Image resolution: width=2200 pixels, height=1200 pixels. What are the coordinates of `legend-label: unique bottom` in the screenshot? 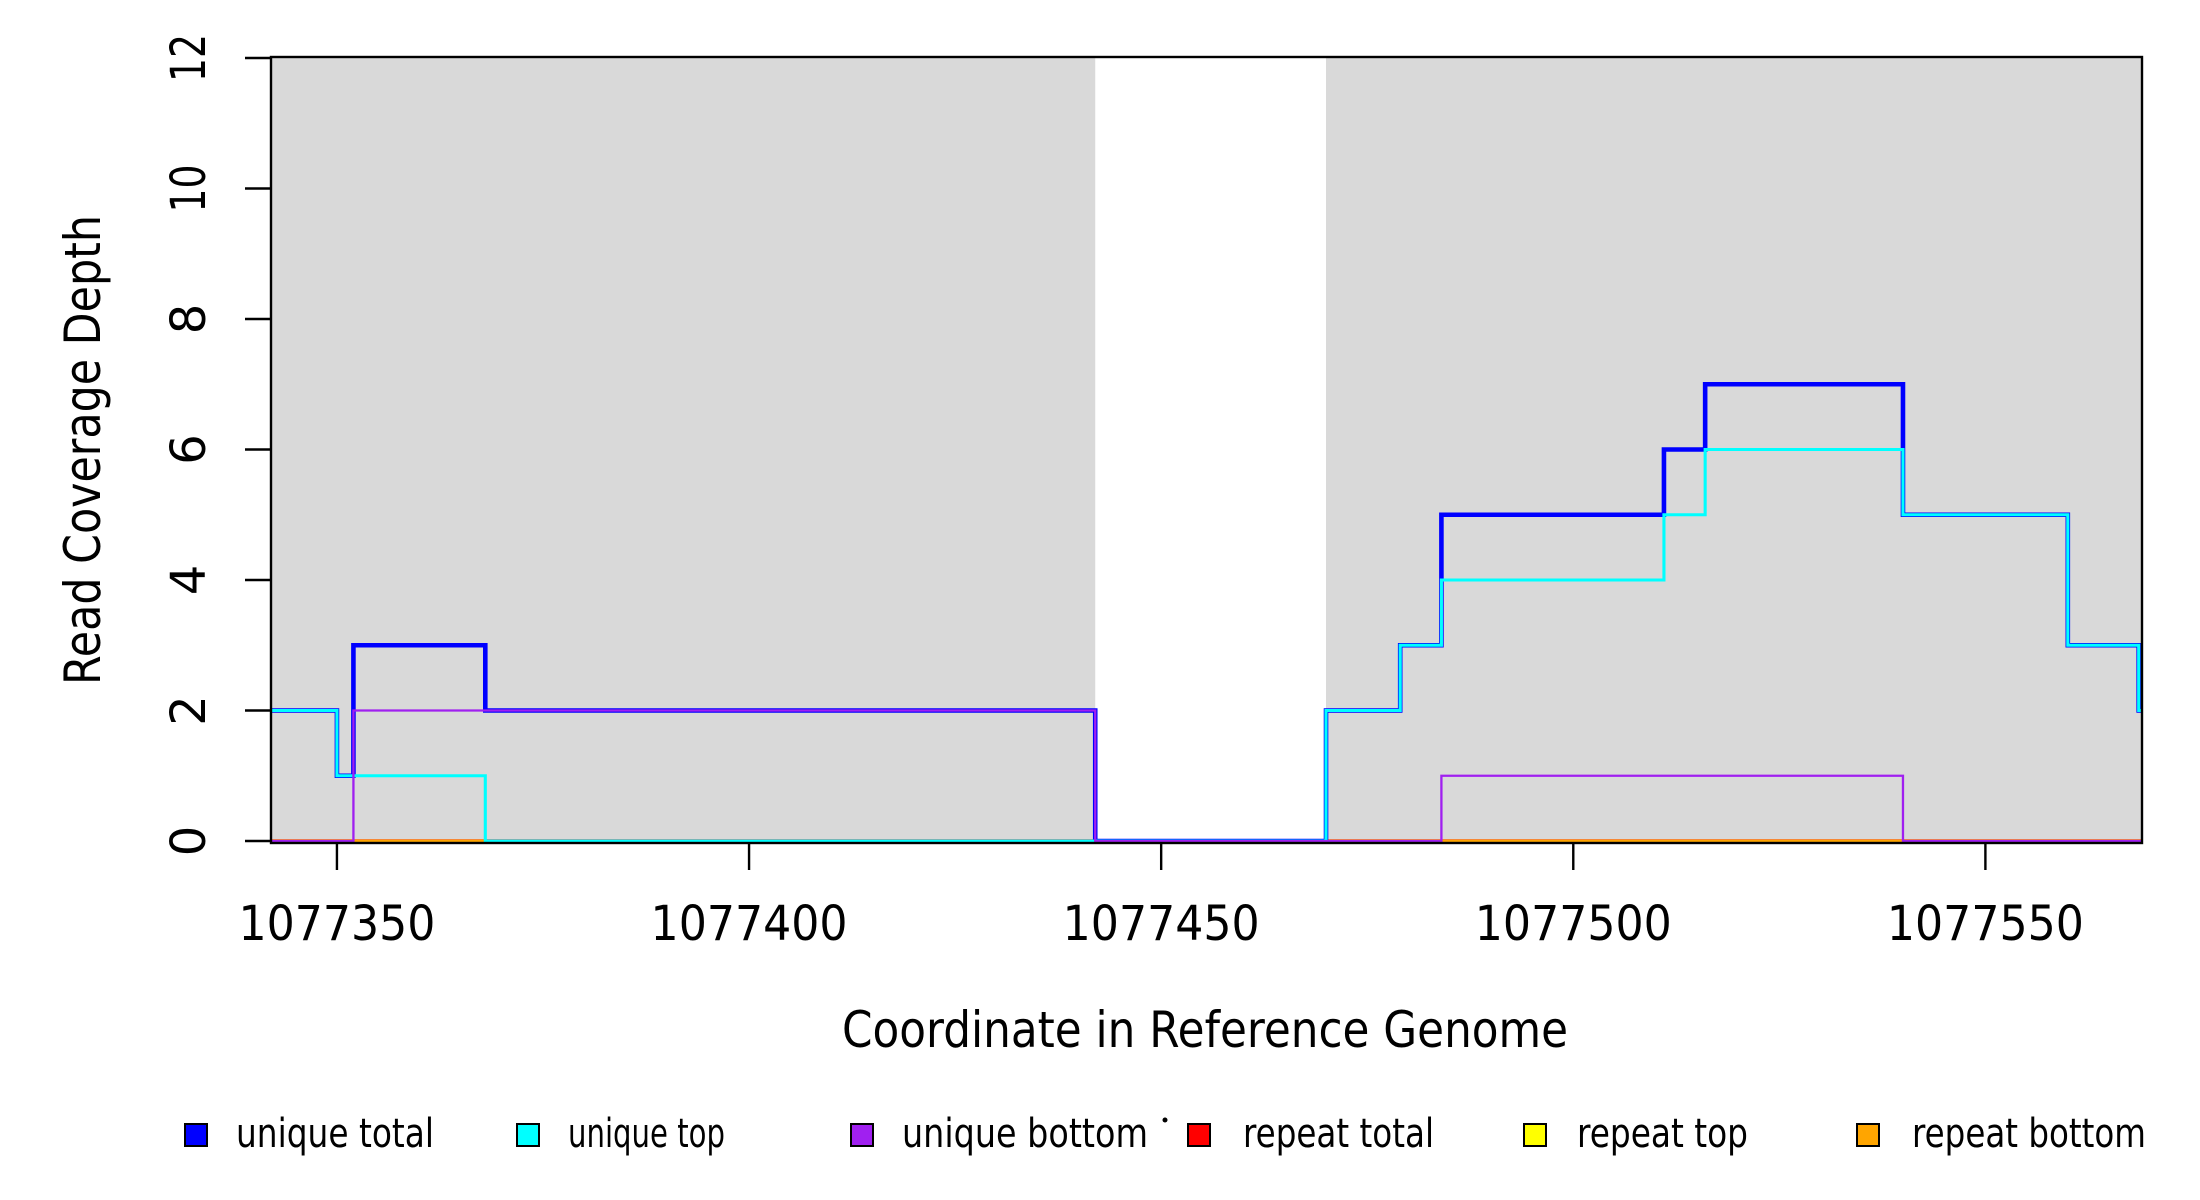 It's located at (1025, 1134).